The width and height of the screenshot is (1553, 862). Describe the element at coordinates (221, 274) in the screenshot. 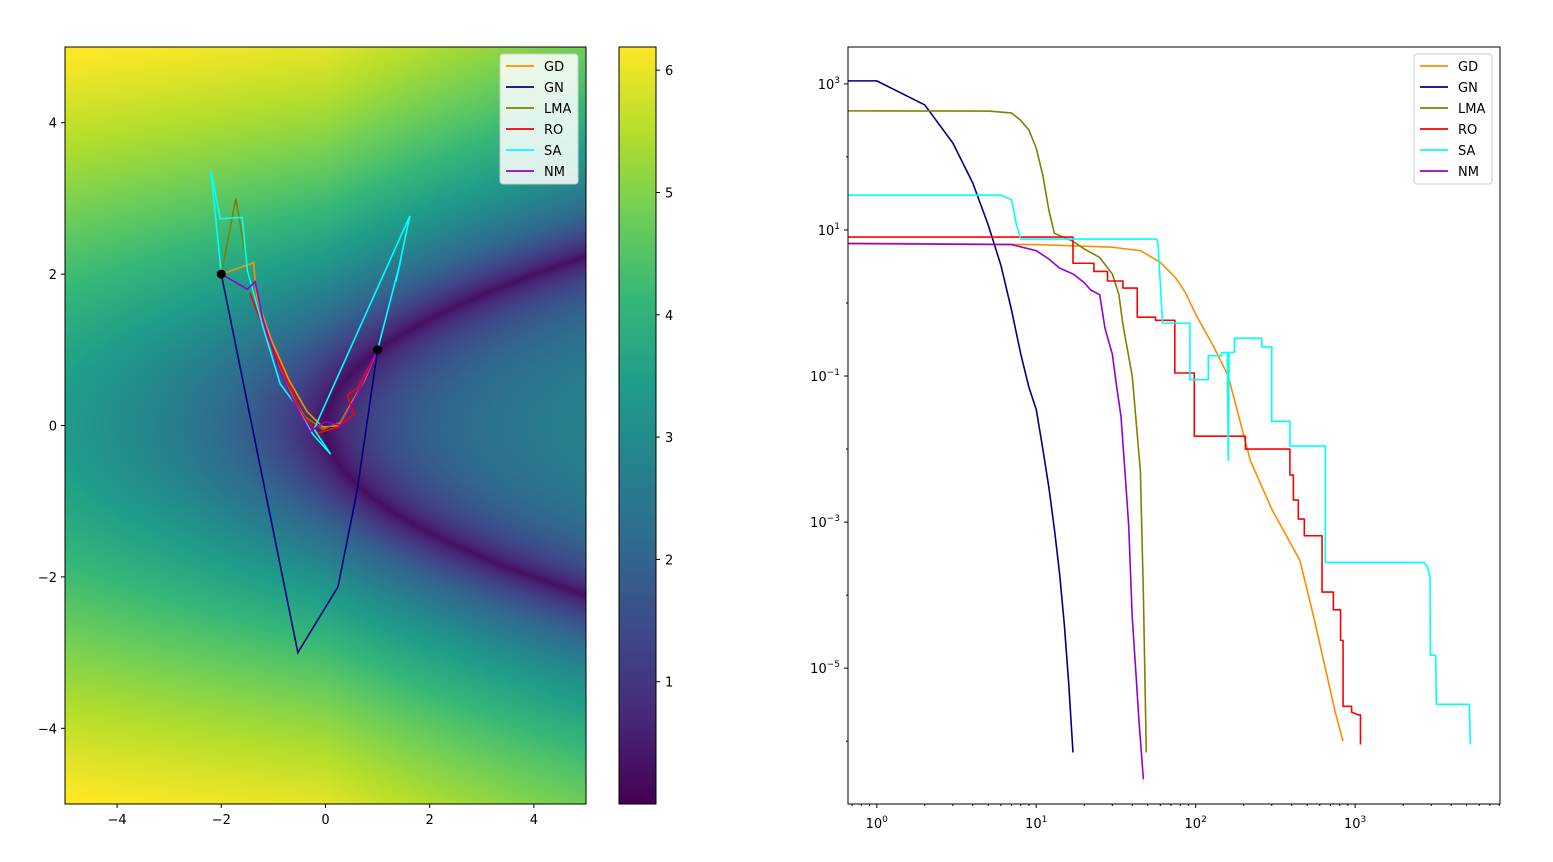

I see `marker-start` at that location.